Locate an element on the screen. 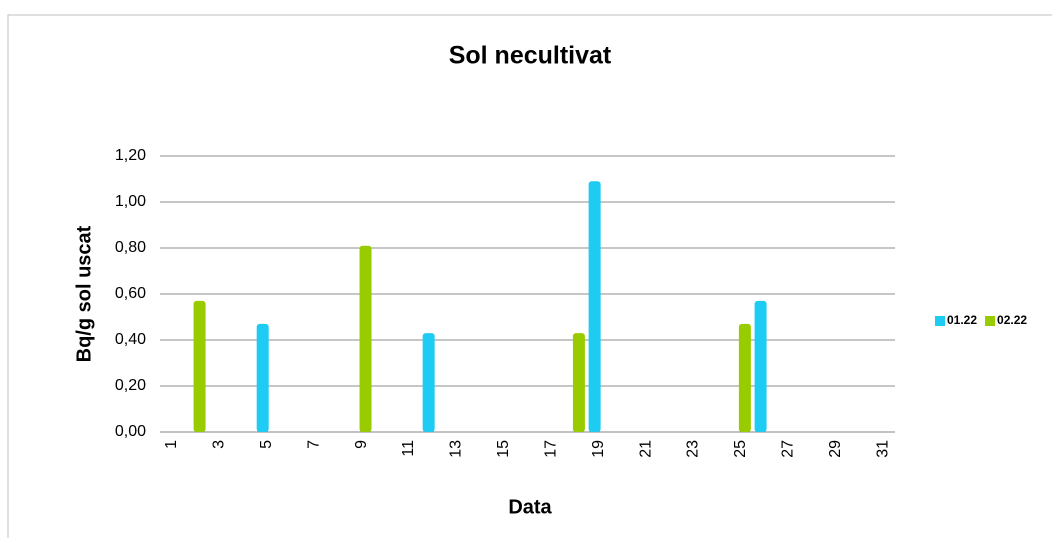 The height and width of the screenshot is (538, 1052). y-tick-label: 1,20 is located at coordinates (130, 155).